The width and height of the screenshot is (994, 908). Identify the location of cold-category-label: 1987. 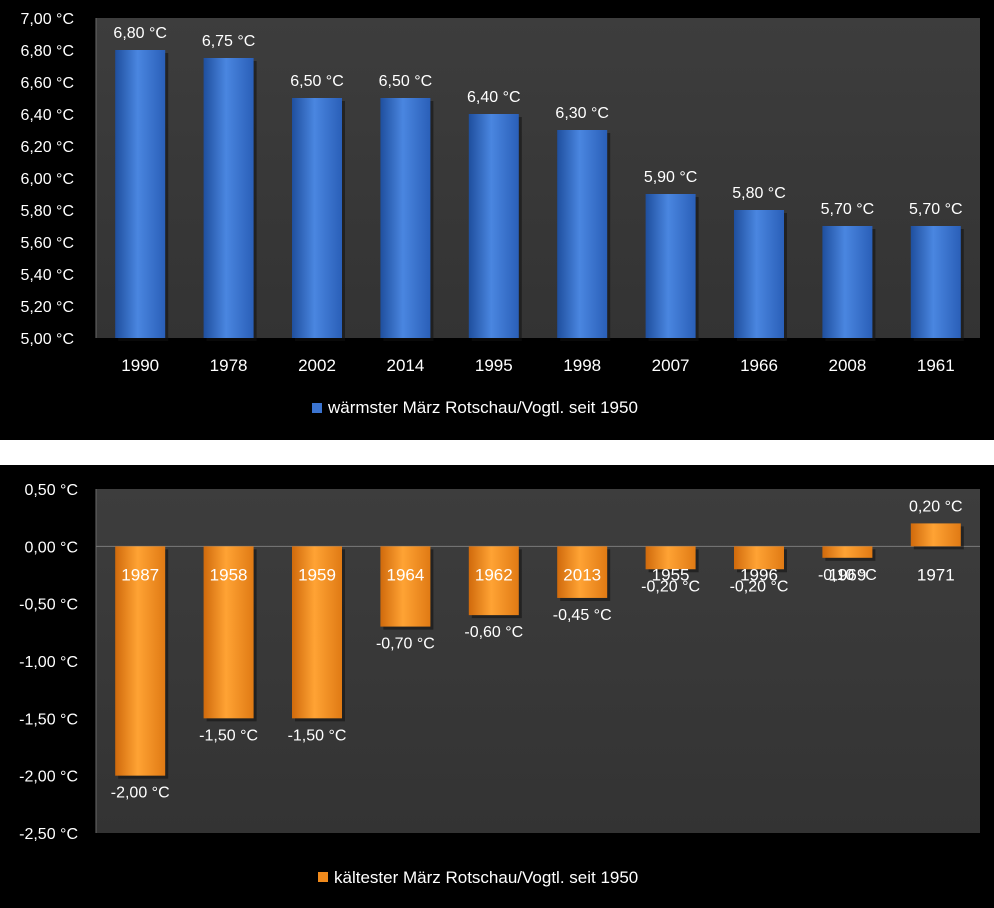
(140, 574).